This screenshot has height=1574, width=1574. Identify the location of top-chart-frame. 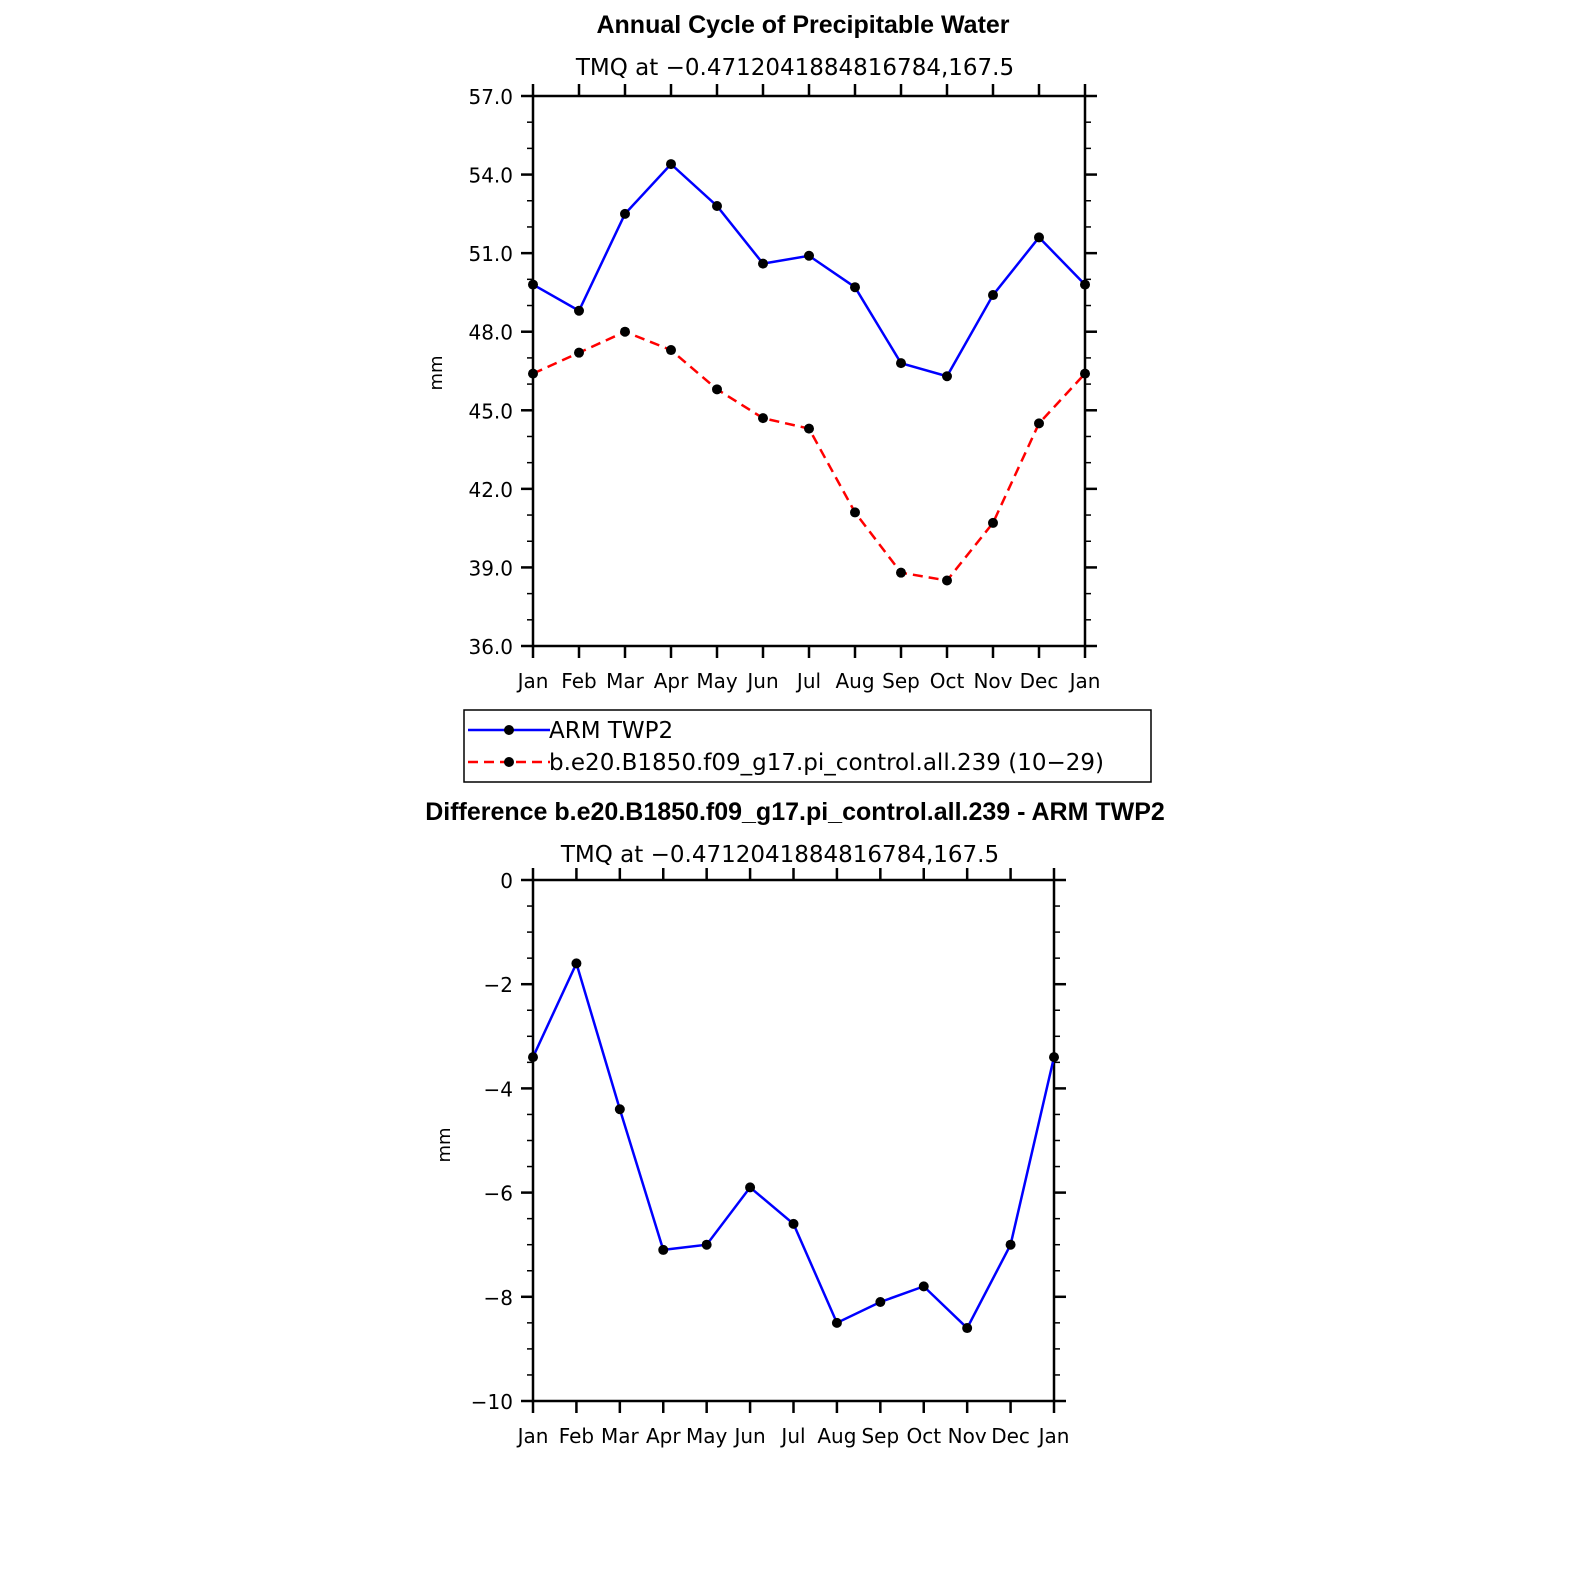
(809, 371).